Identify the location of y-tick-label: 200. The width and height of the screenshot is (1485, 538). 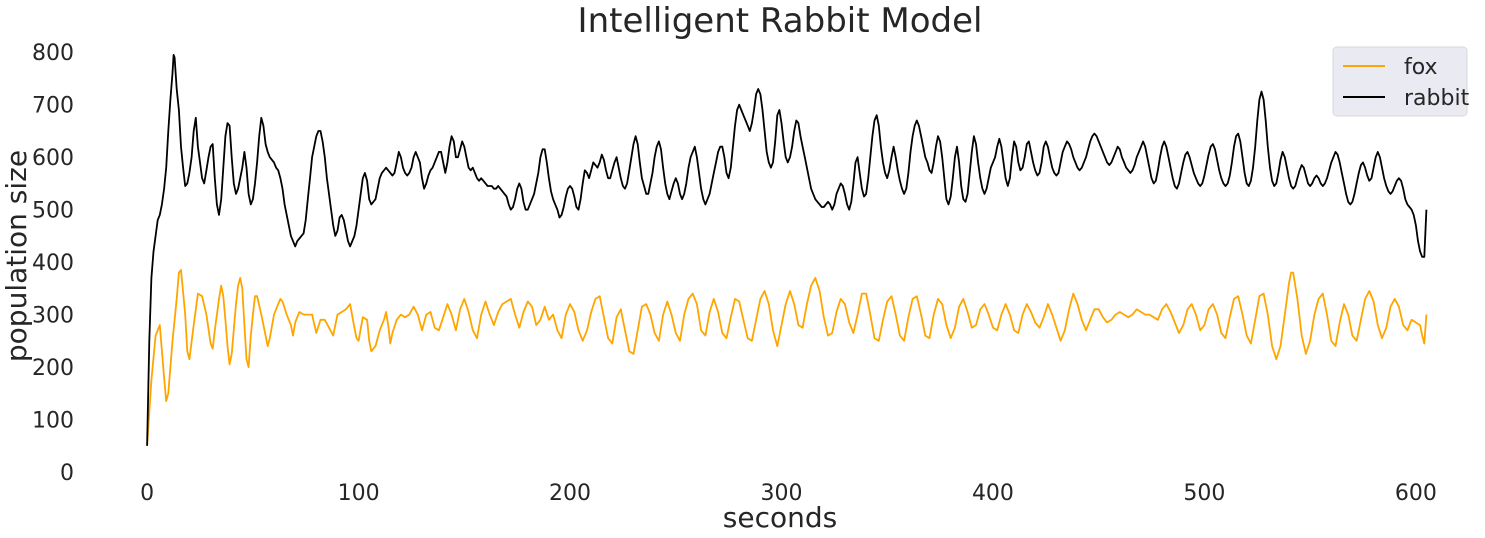
(53, 368).